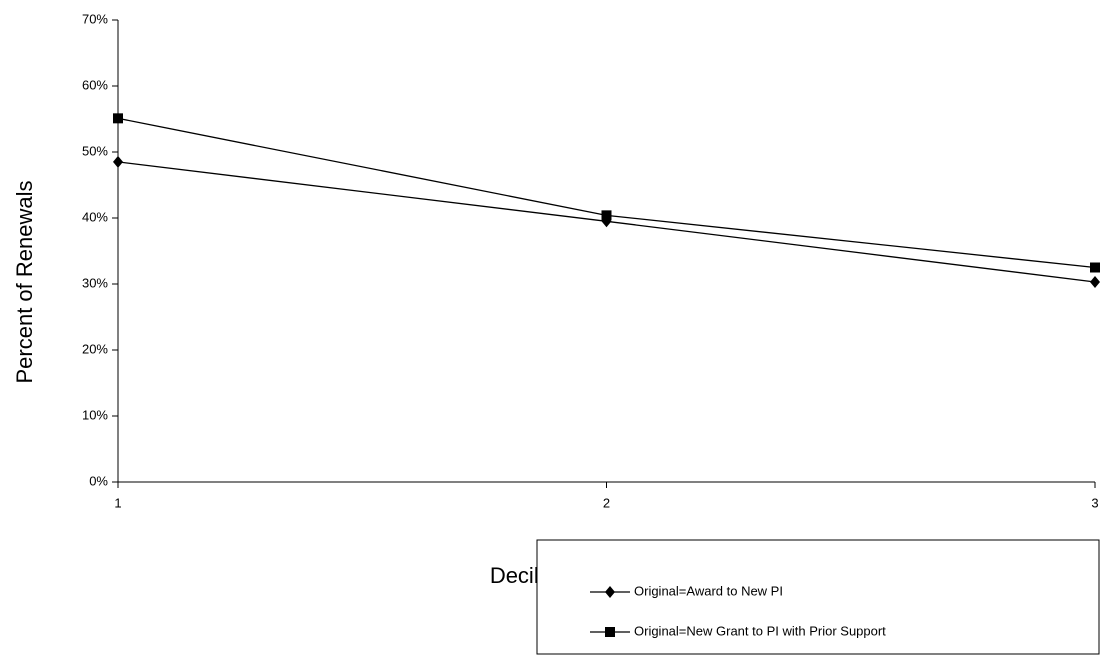 The width and height of the screenshot is (1100, 655). Describe the element at coordinates (606, 502) in the screenshot. I see `x-tick-label: 2` at that location.